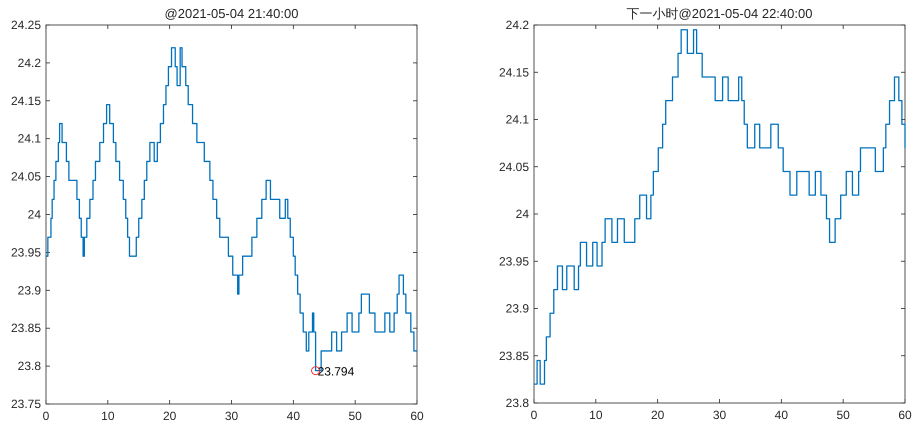  I want to click on y-tick-label: 23.75, so click(26, 404).